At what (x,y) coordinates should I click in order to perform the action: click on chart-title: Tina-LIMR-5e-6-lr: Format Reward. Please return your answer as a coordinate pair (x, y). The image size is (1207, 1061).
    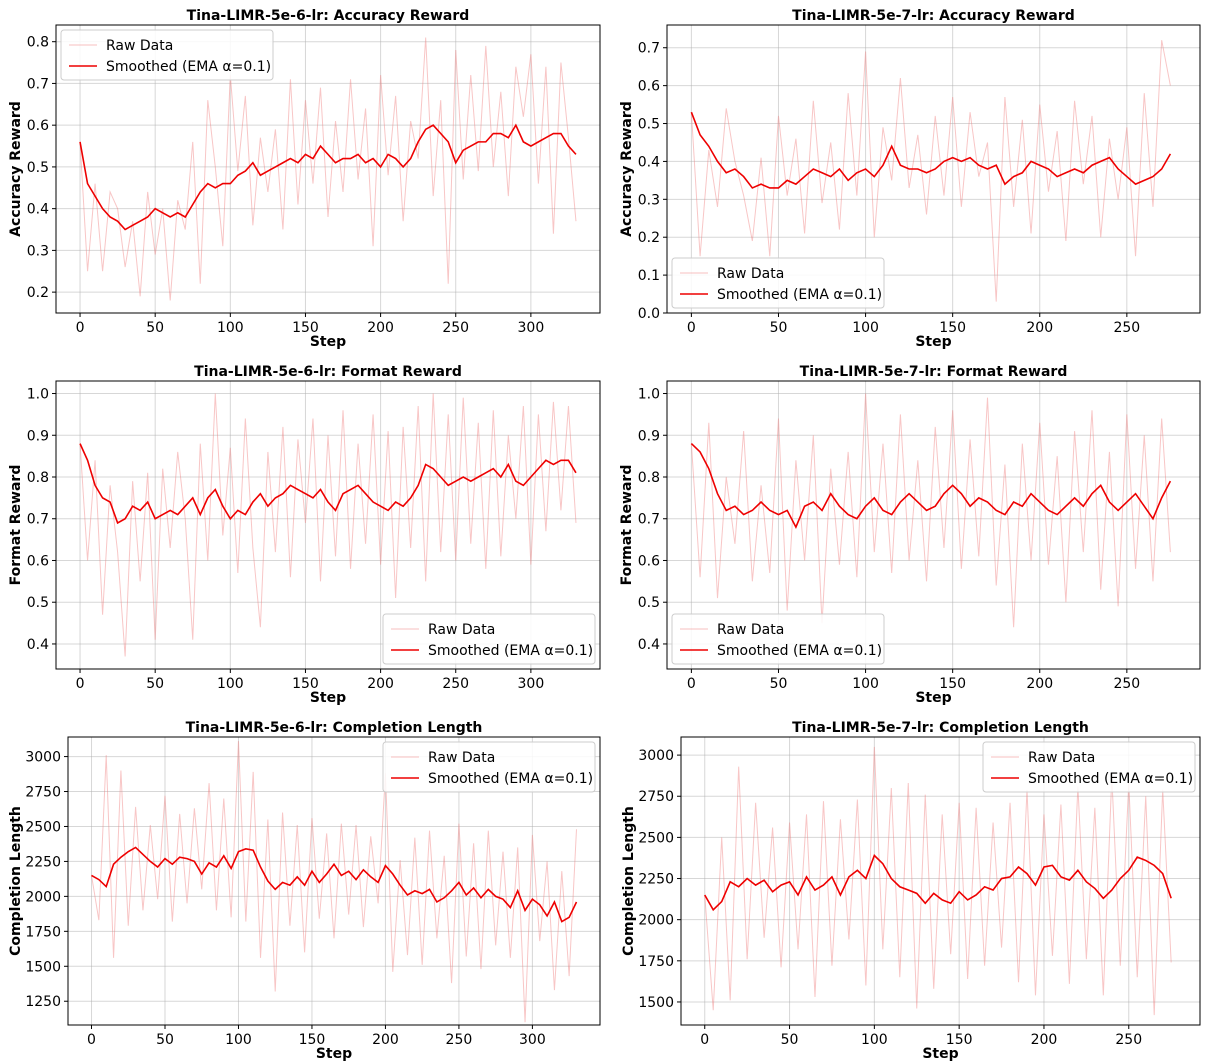
    Looking at the image, I should click on (328, 372).